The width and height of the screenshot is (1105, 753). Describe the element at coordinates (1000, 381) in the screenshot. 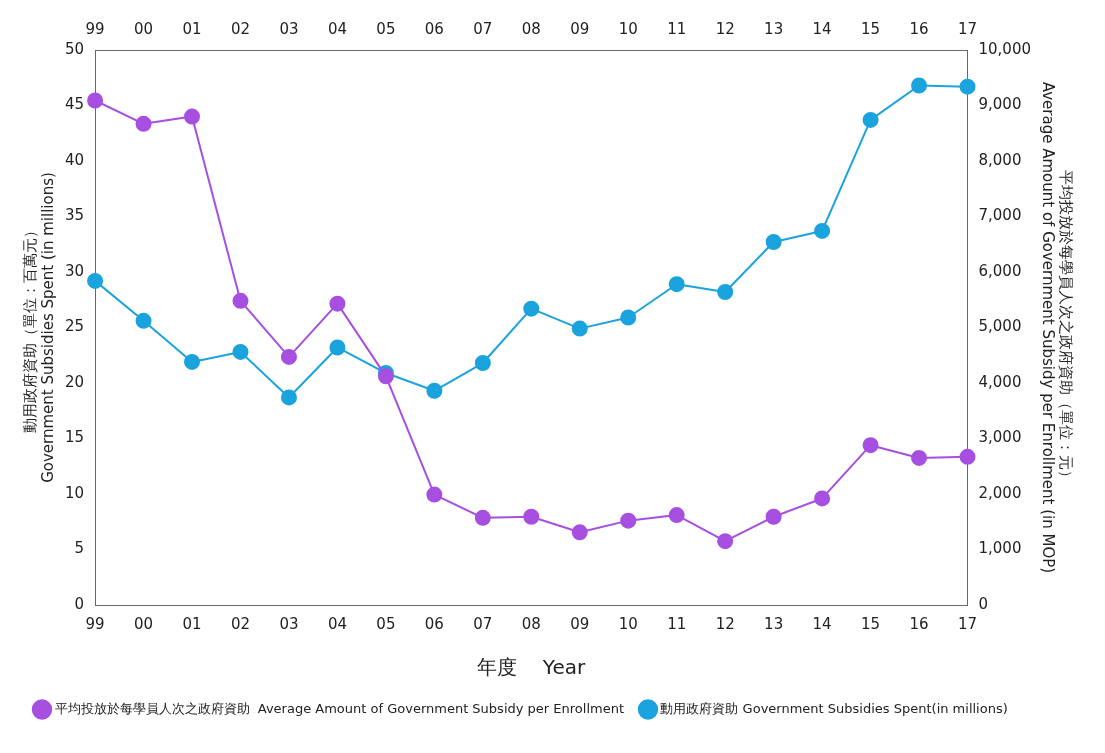

I see `y2-tick-label: 4,000` at that location.